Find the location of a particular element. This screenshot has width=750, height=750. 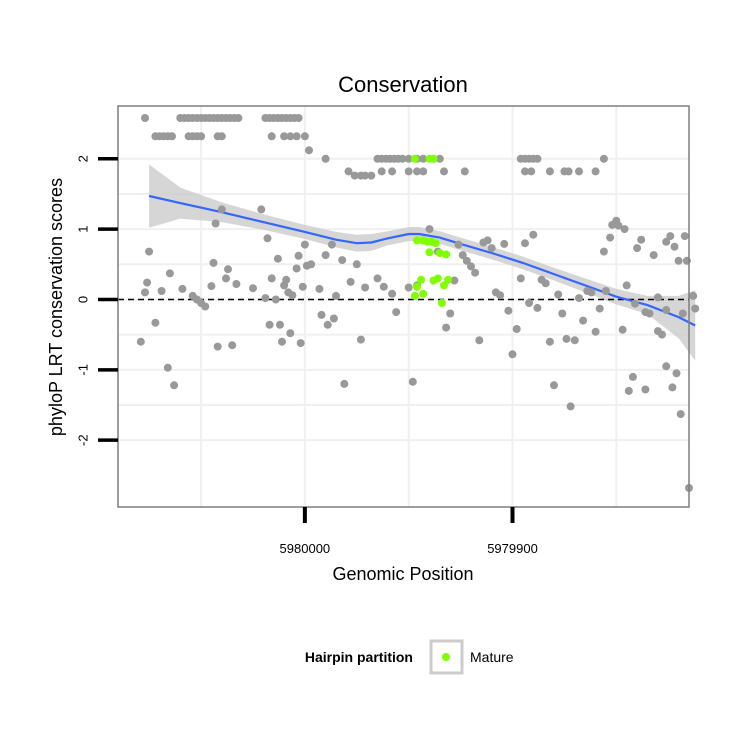

legend-key-mature-dot is located at coordinates (446, 657).